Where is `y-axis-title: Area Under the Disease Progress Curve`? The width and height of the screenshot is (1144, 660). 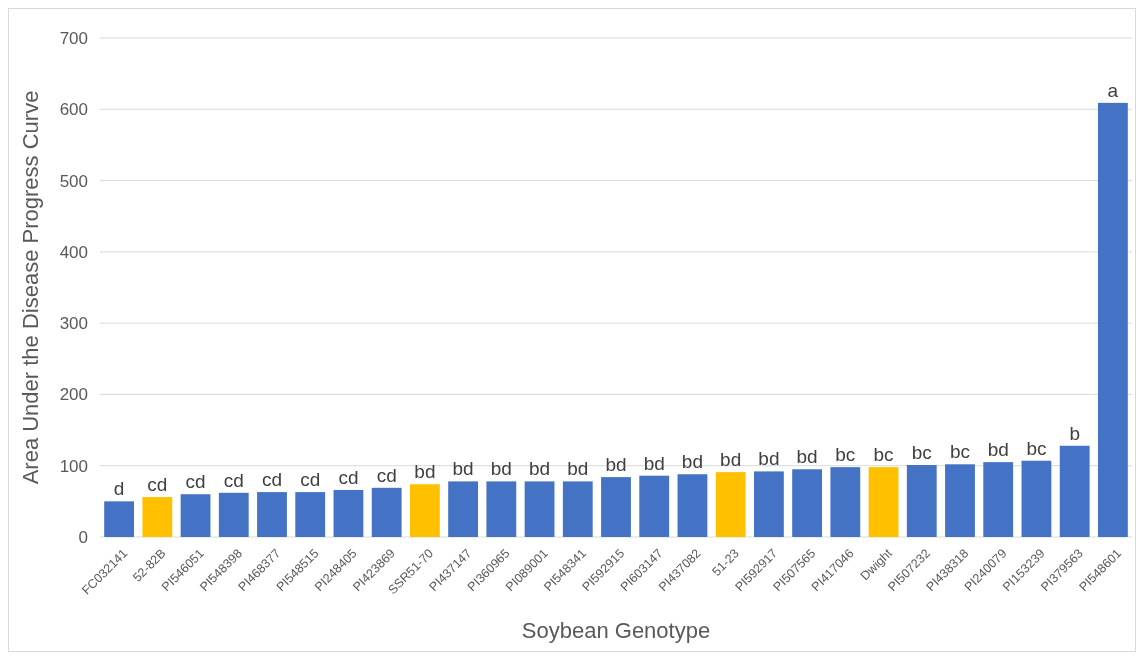 y-axis-title: Area Under the Disease Progress Curve is located at coordinates (30, 287).